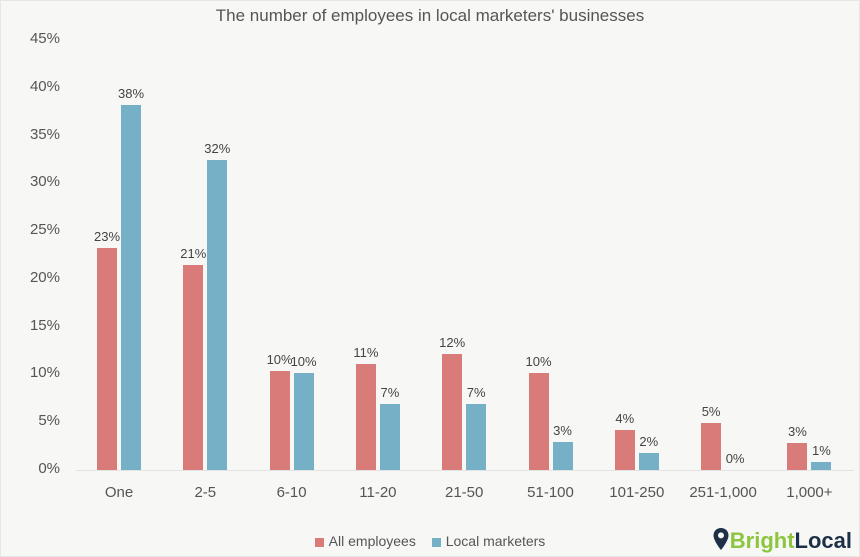 Image resolution: width=860 pixels, height=557 pixels. Describe the element at coordinates (193, 253) in the screenshot. I see `data-label: 21%` at that location.